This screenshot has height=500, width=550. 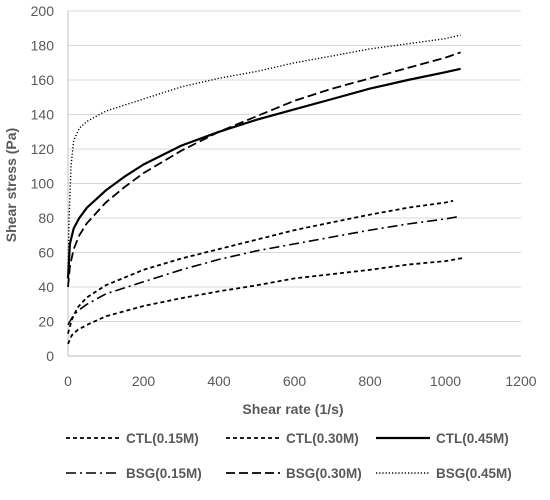 I want to click on x-tick-label: 800, so click(x=370, y=381).